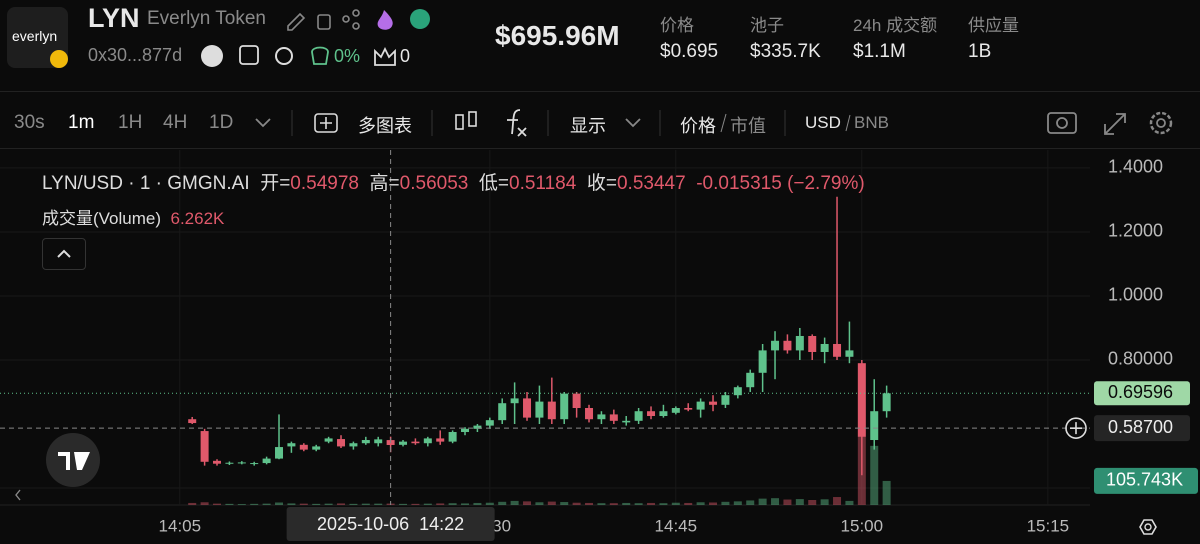  Describe the element at coordinates (1062, 123) in the screenshot. I see `camera-icon` at that location.